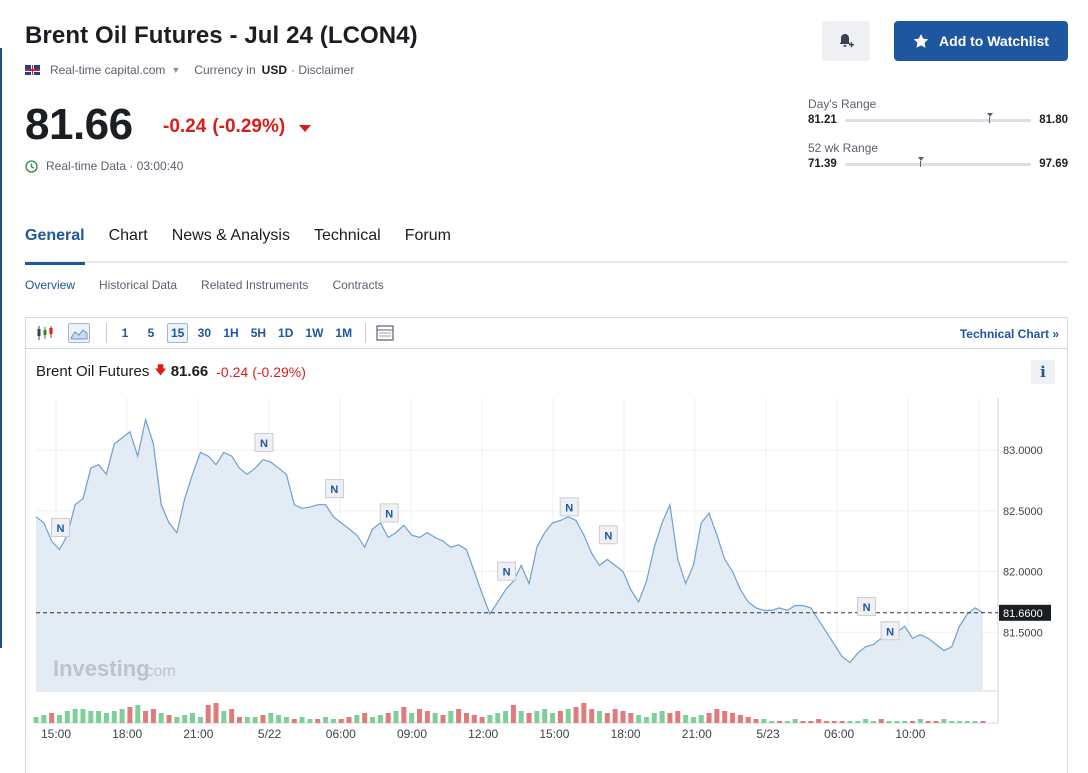 The height and width of the screenshot is (773, 1088). Describe the element at coordinates (344, 333) in the screenshot. I see `interval-1m: 1M` at that location.